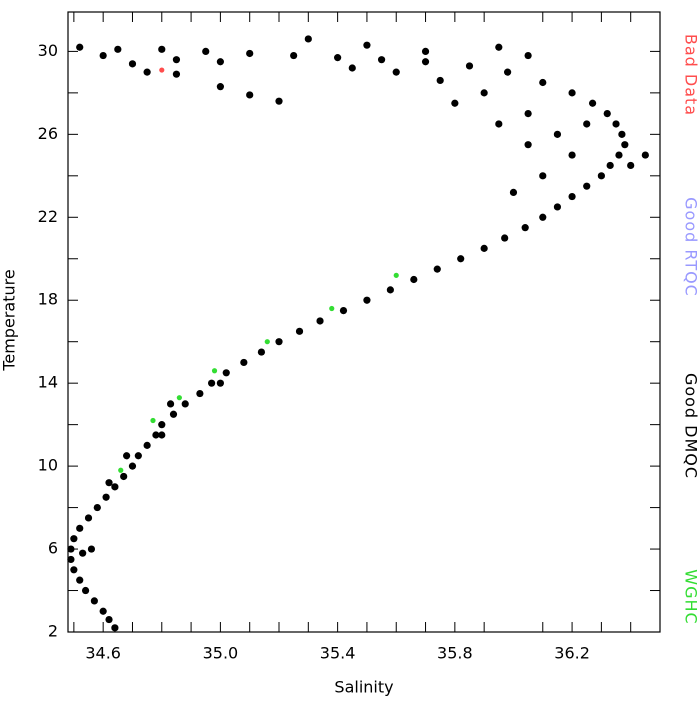 This screenshot has width=700, height=704. What do you see at coordinates (221, 653) in the screenshot?
I see `x-tick-label: 35.0` at bounding box center [221, 653].